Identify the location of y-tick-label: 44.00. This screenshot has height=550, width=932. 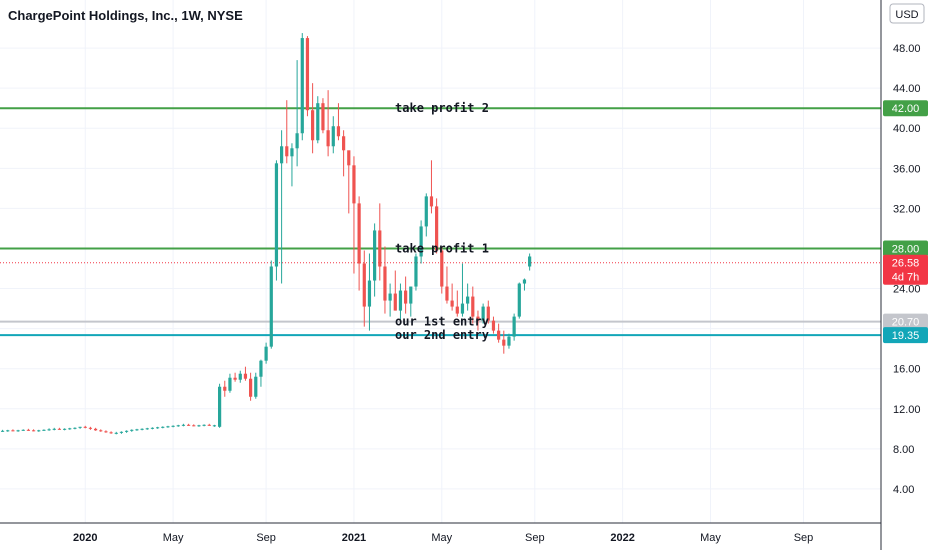
(907, 89).